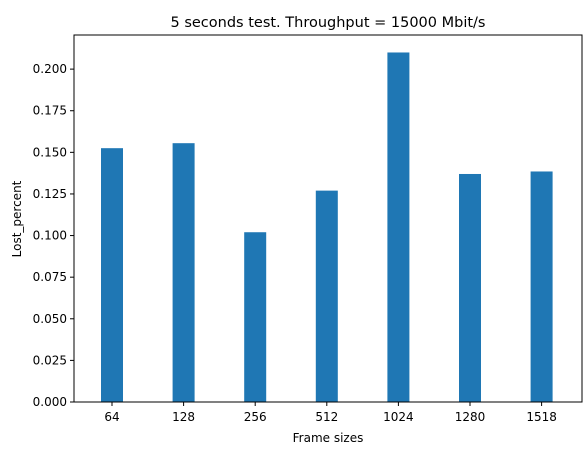 The height and width of the screenshot is (455, 584). I want to click on y-tick-label: 0.100, so click(50, 236).